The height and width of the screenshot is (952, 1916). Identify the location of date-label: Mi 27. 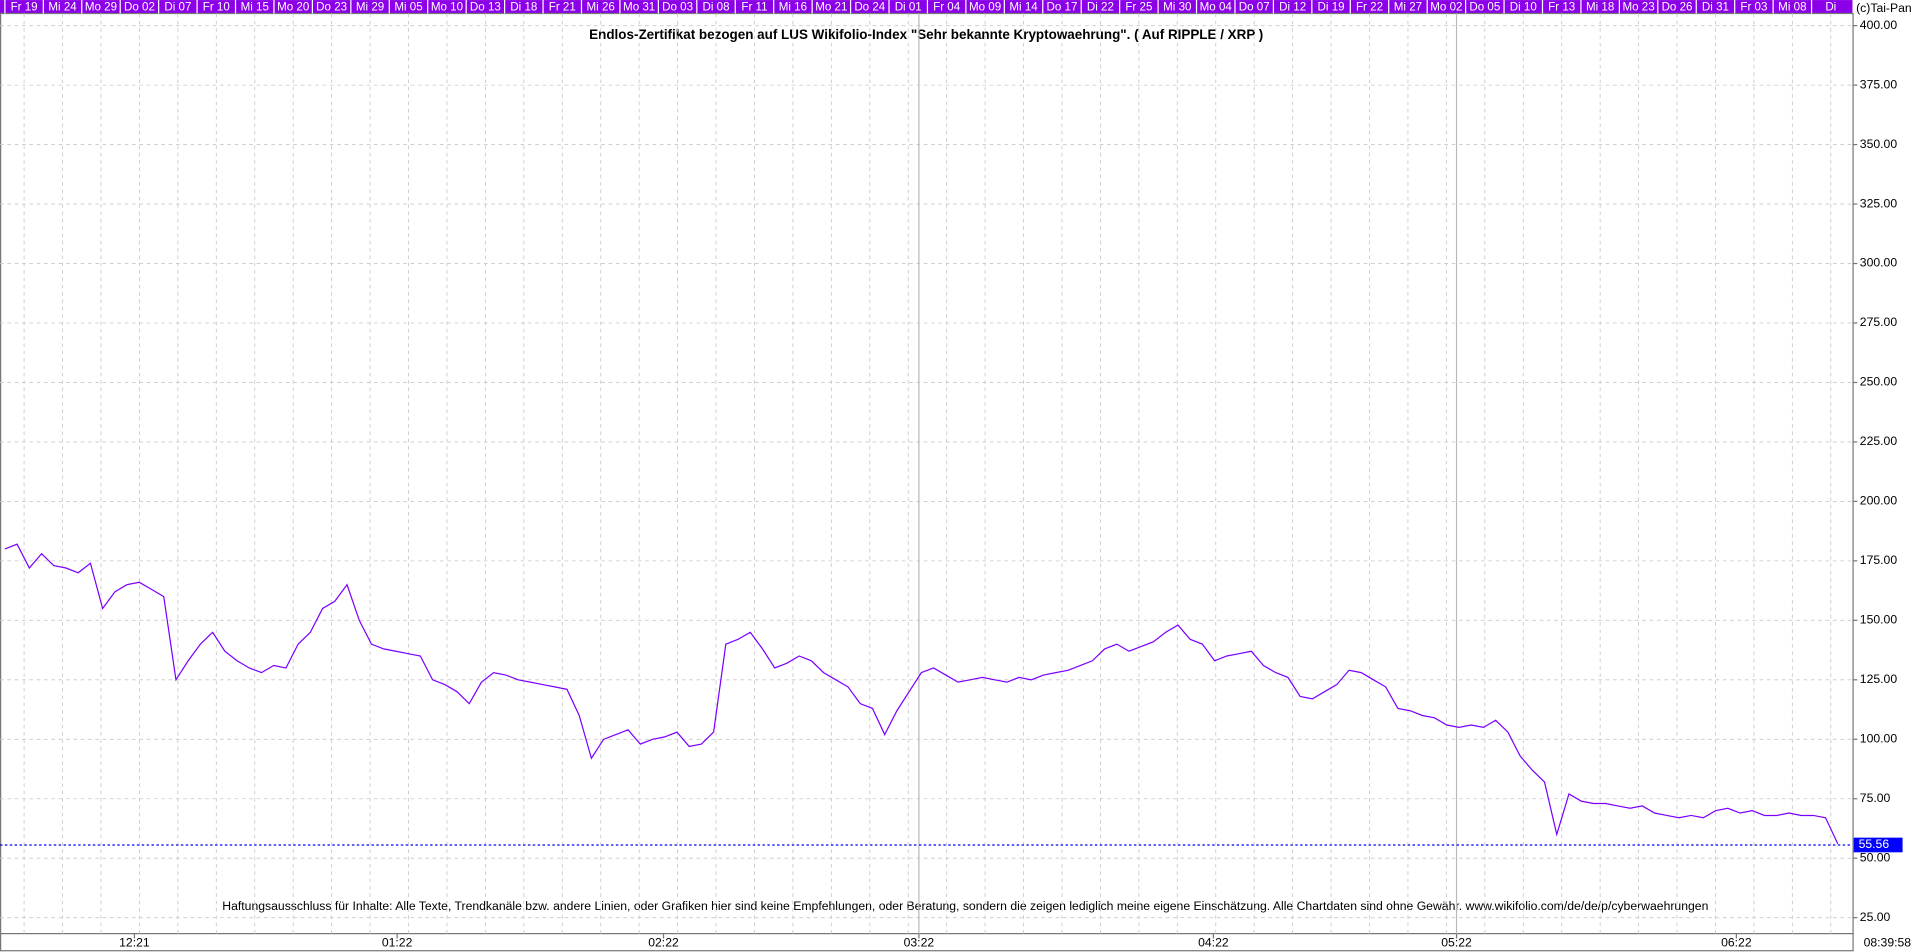
(1408, 6).